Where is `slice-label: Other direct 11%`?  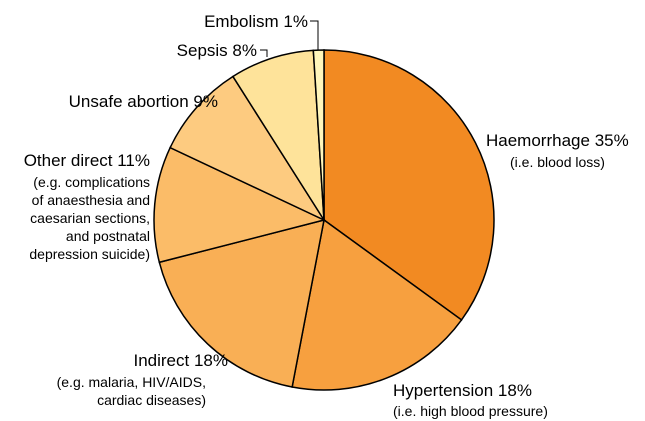
slice-label: Other direct 11% is located at coordinates (87, 160).